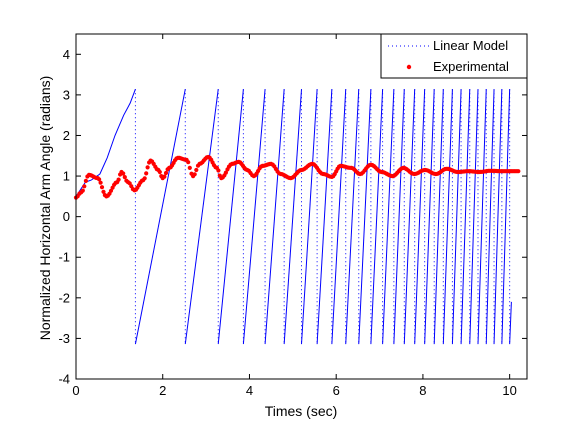  Describe the element at coordinates (66, 94) in the screenshot. I see `y-tick-label: 3` at that location.